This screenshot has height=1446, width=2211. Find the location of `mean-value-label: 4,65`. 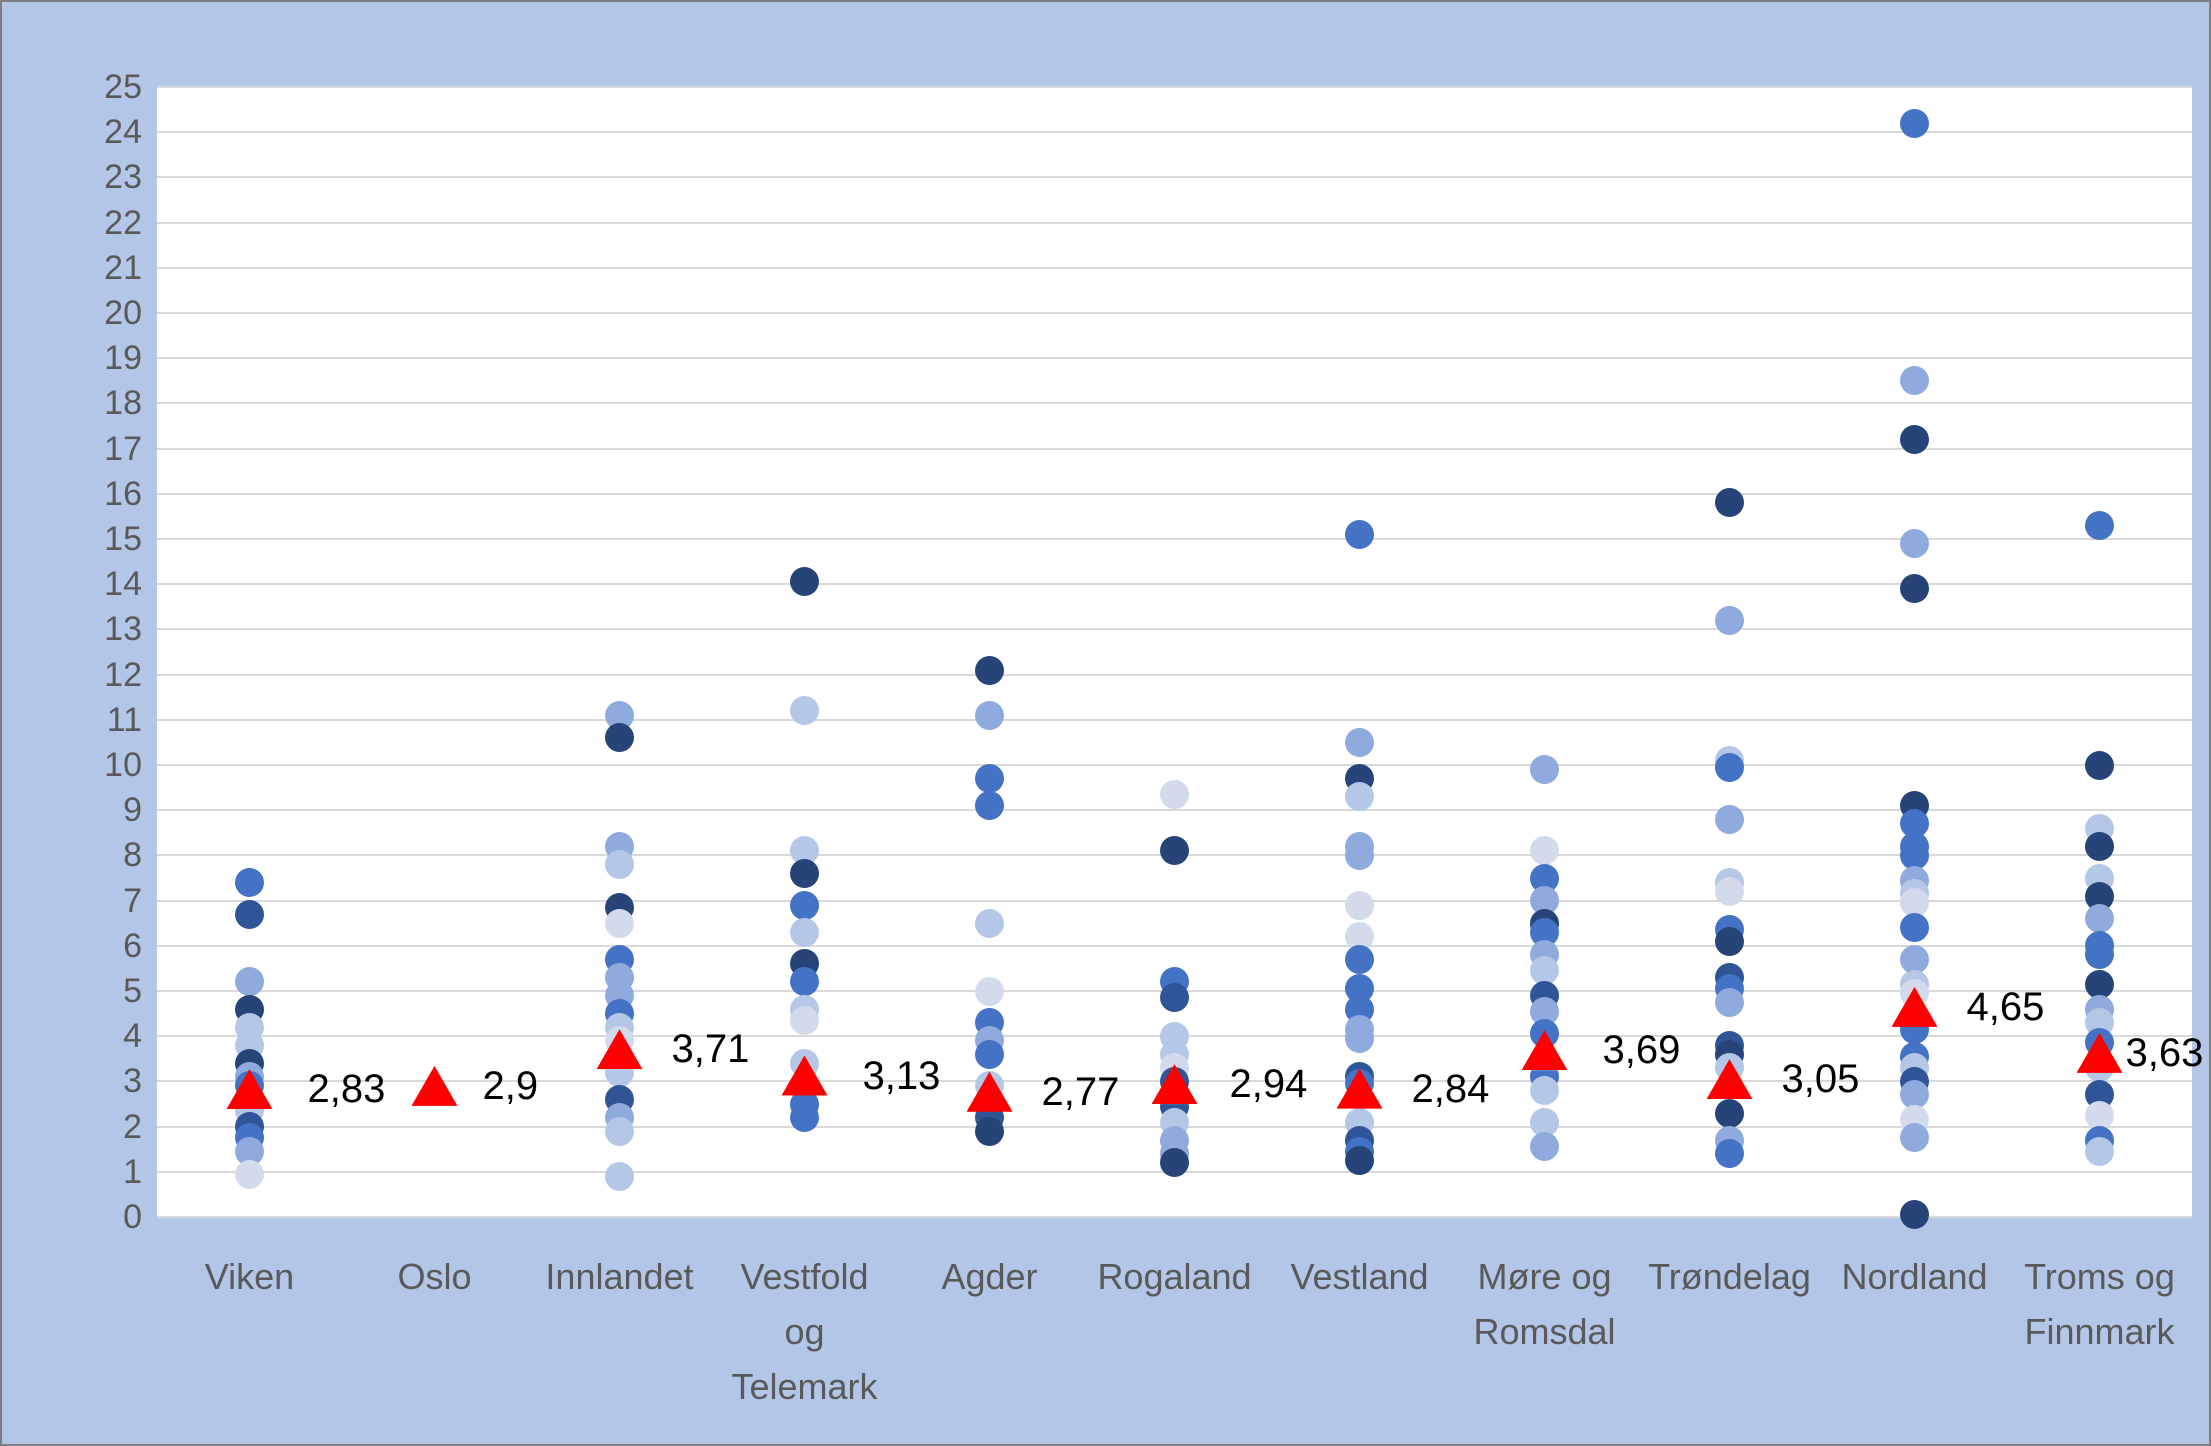

mean-value-label: 4,65 is located at coordinates (2005, 1006).